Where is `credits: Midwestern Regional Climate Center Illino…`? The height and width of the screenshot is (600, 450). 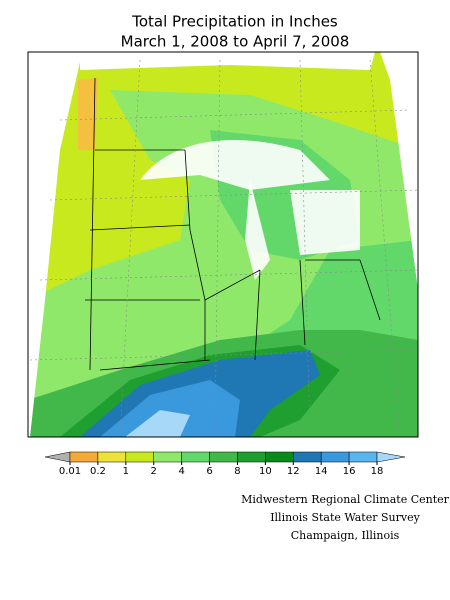
credits: Midwestern Regional Climate Center Illino… is located at coordinates (345, 517).